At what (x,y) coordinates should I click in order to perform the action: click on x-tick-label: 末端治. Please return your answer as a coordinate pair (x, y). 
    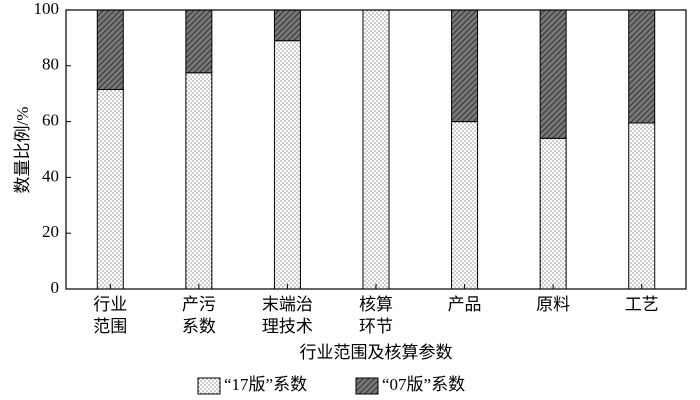
    Looking at the image, I should click on (287, 304).